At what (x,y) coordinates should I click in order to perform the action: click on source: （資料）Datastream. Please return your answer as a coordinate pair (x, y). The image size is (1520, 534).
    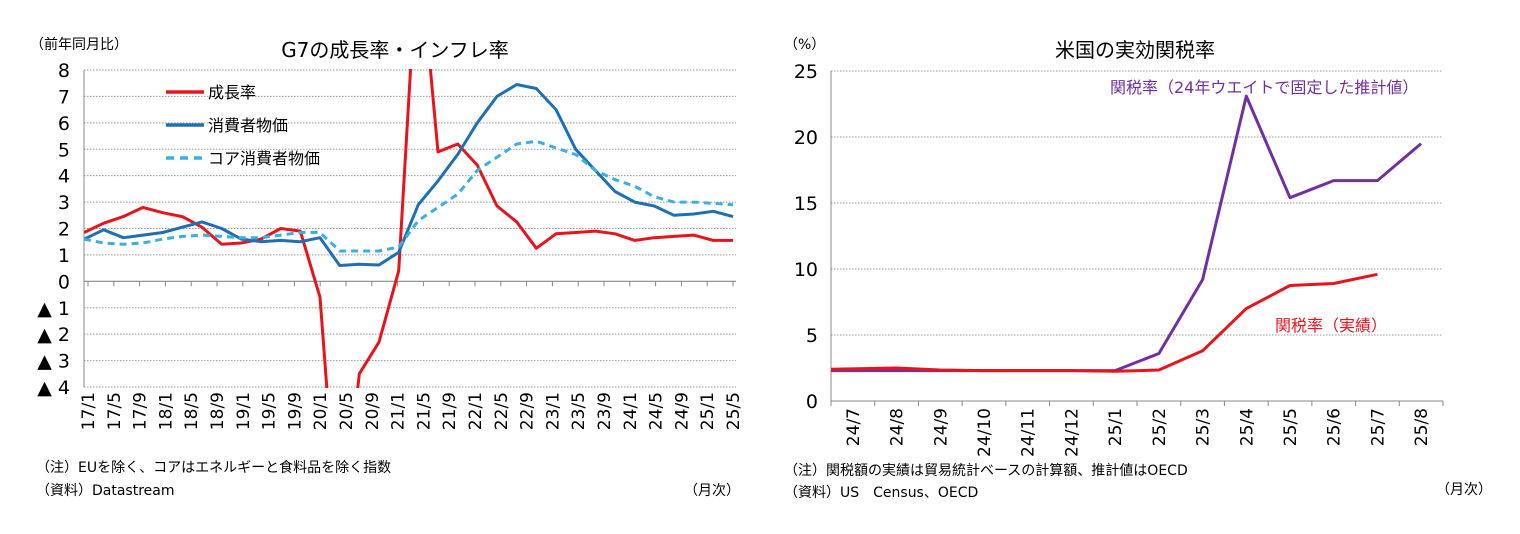
    Looking at the image, I should click on (105, 491).